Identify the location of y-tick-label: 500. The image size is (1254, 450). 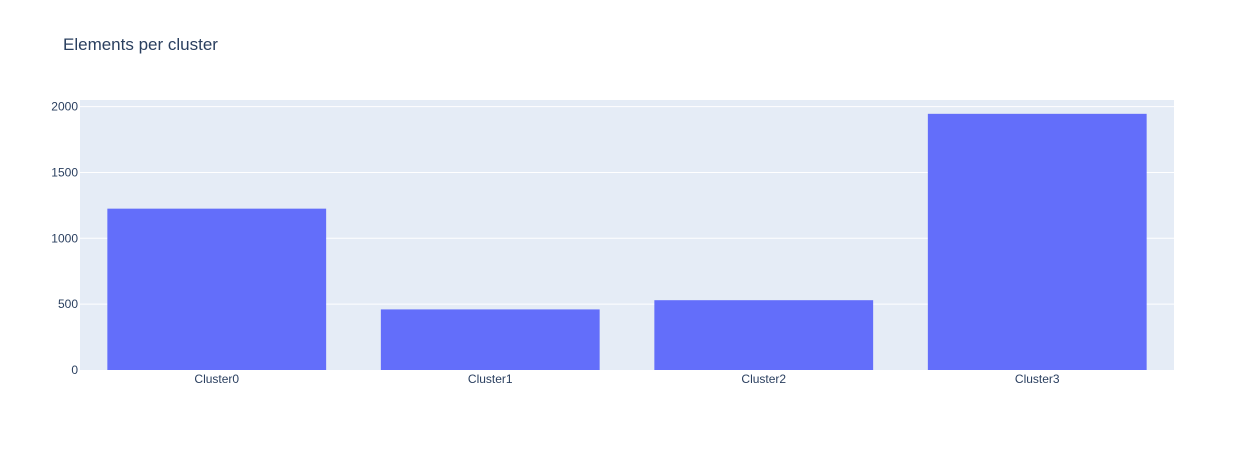
(68, 304).